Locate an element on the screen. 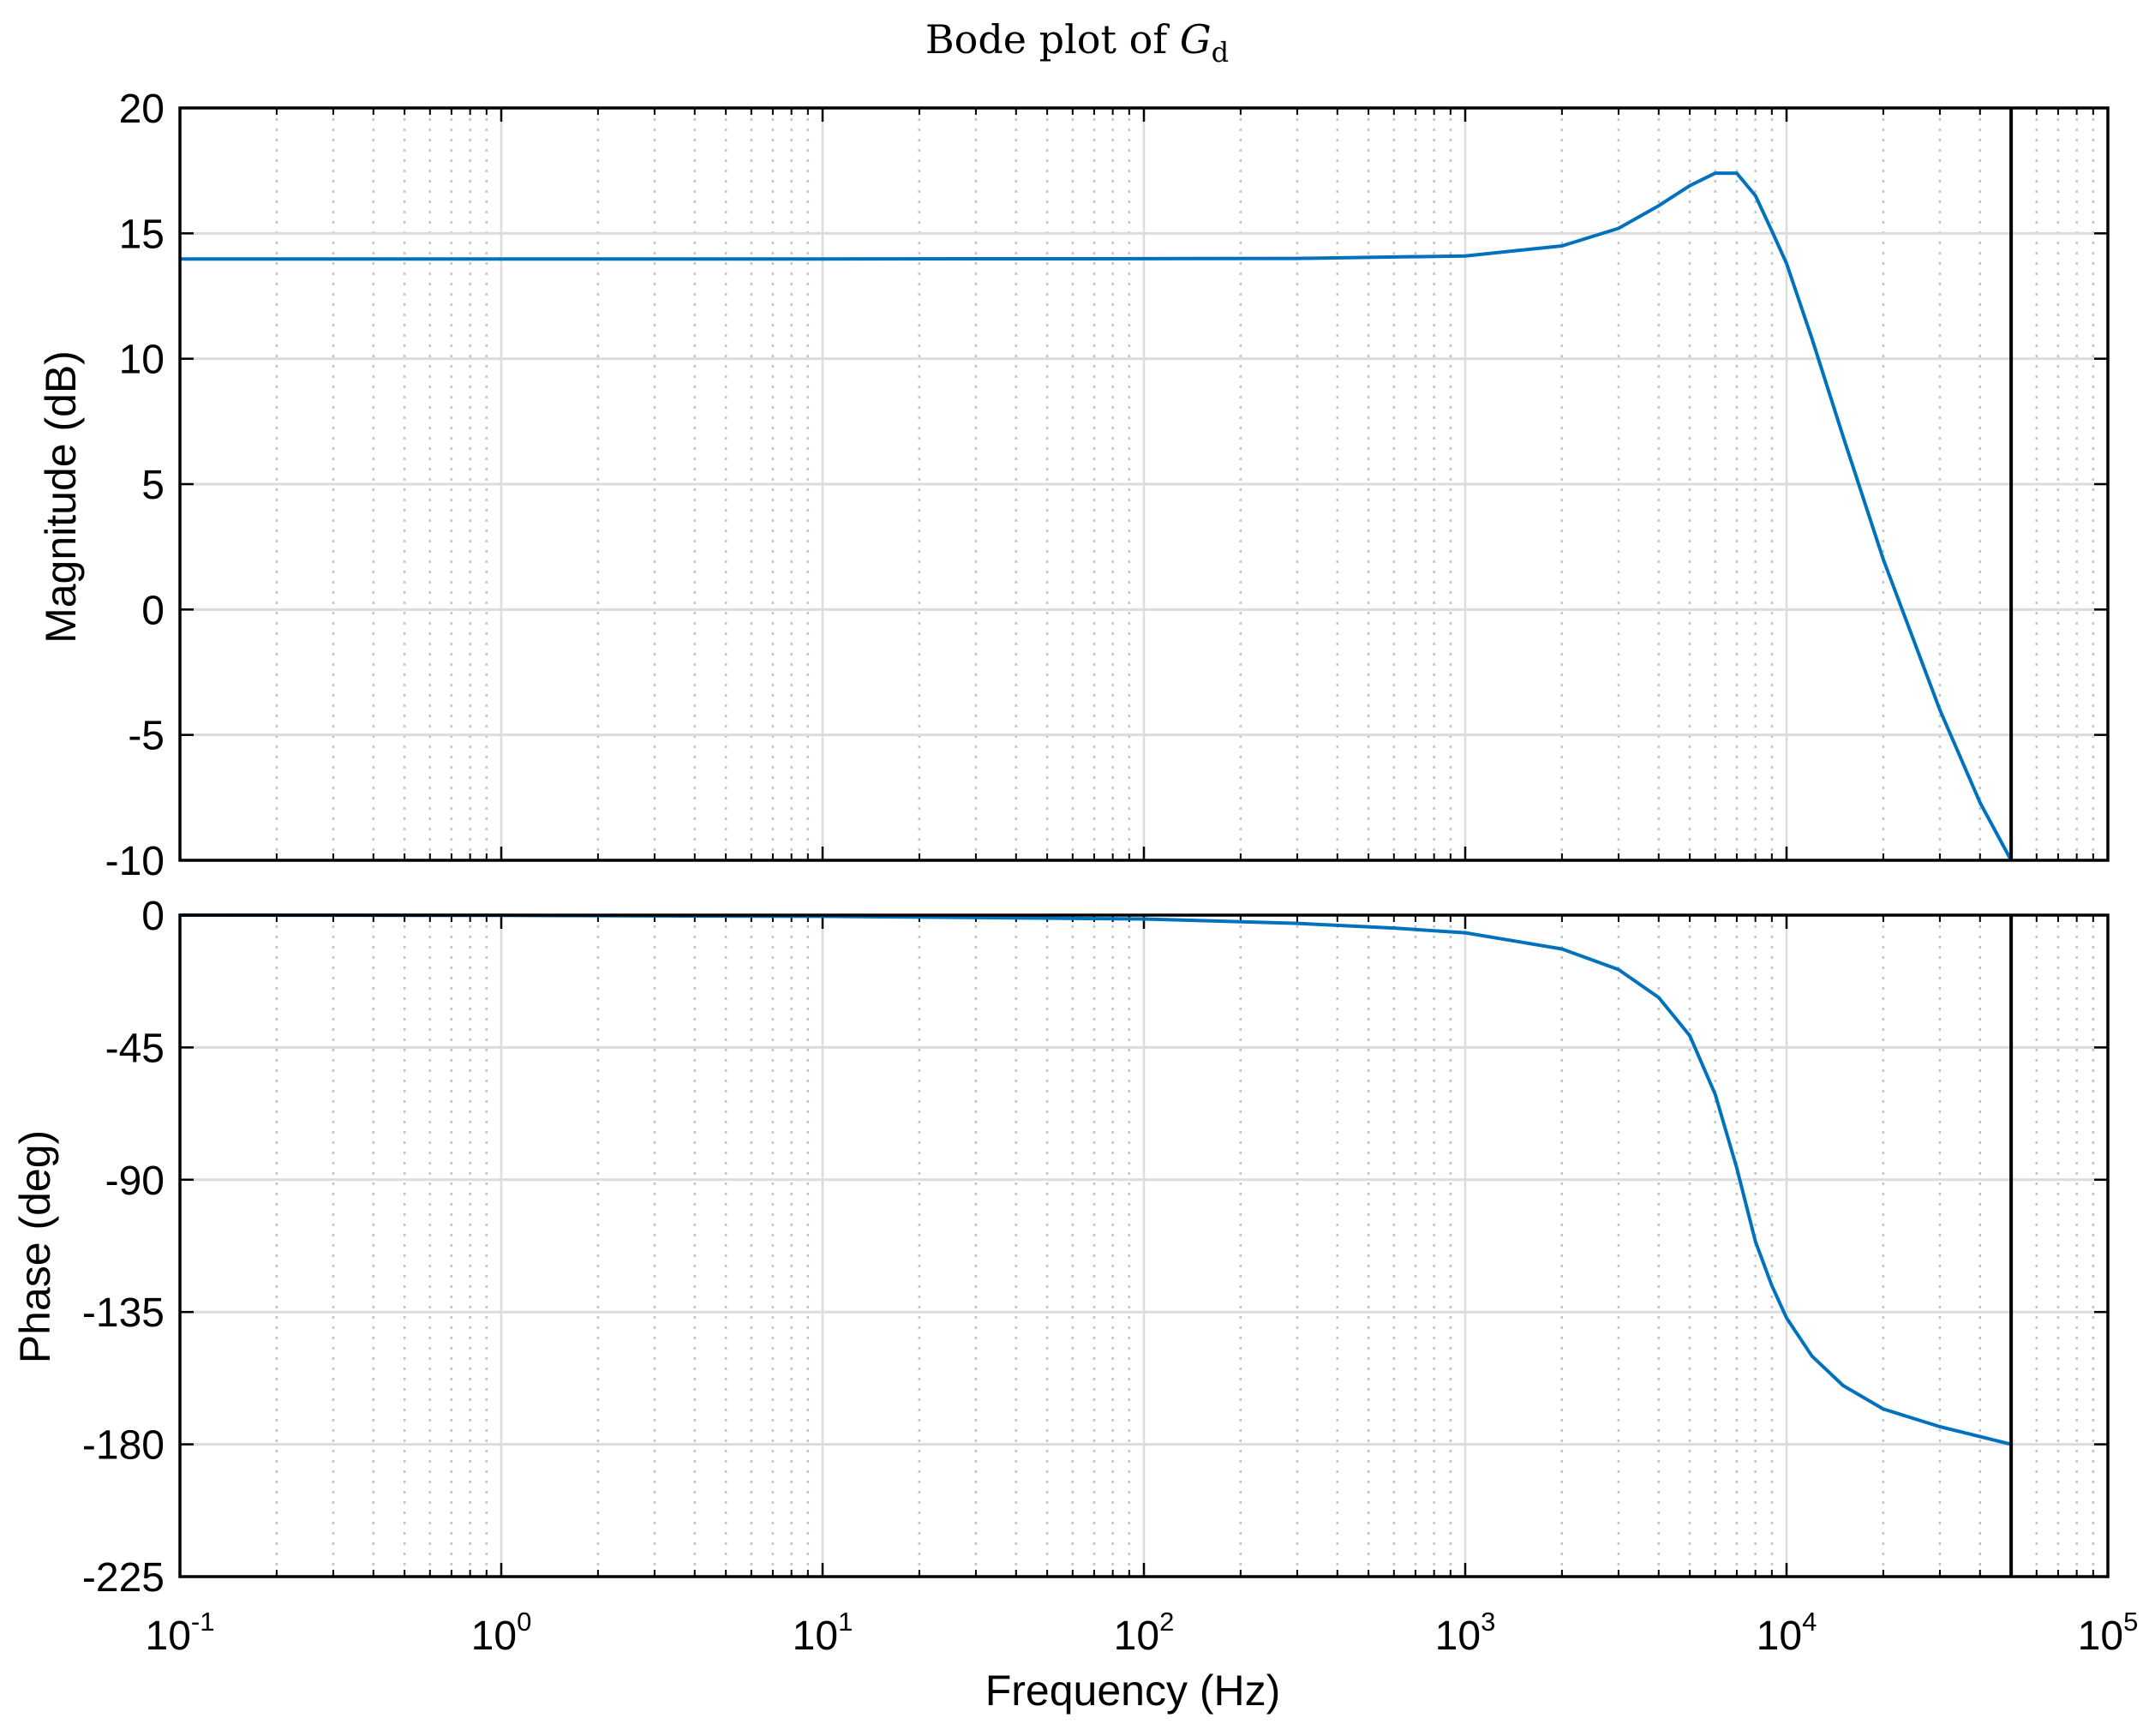  x-tick-label: 10² is located at coordinates (1144, 1633).